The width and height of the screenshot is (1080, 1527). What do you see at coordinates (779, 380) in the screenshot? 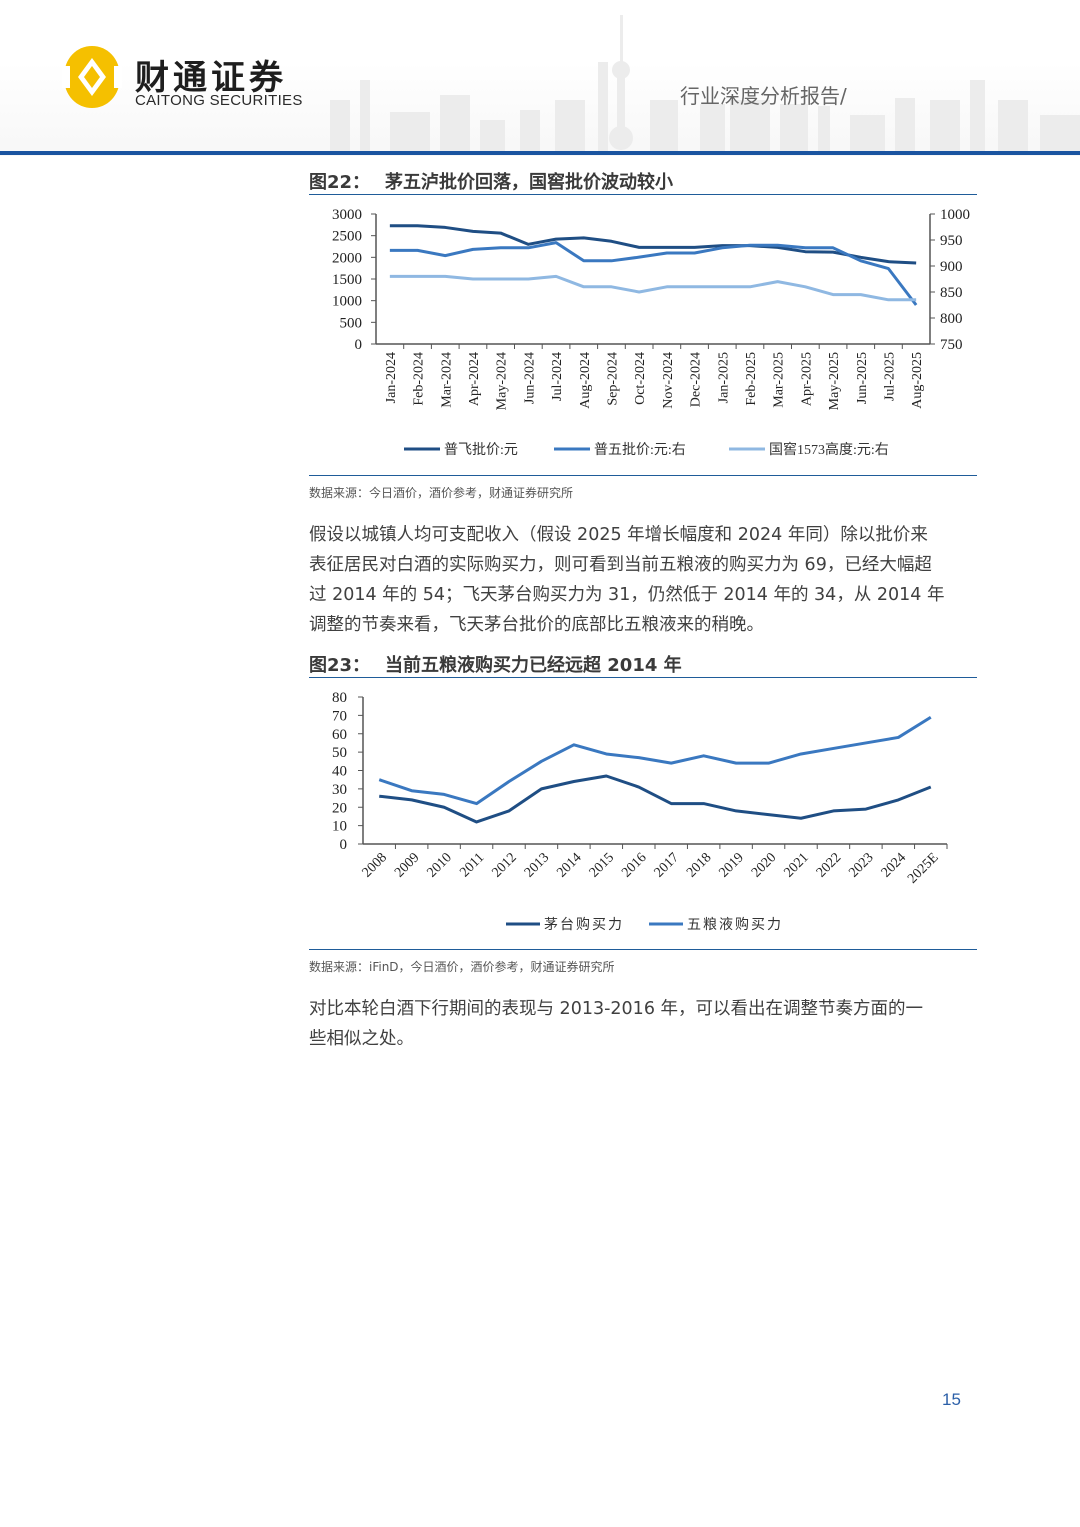
I see `x-tick-label: Mar-2025` at bounding box center [779, 380].